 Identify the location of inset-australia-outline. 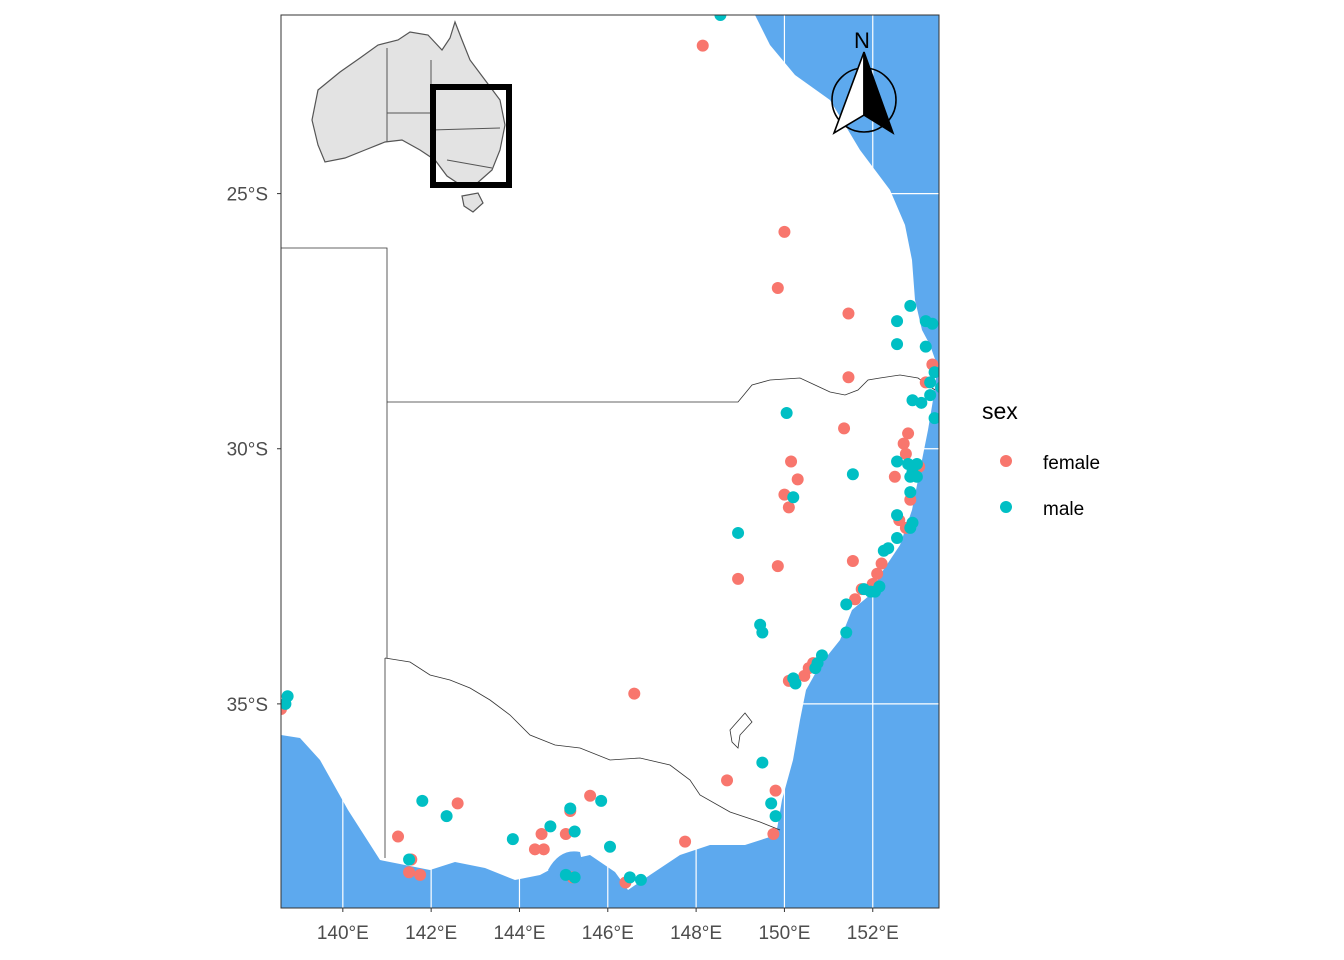
(408, 103).